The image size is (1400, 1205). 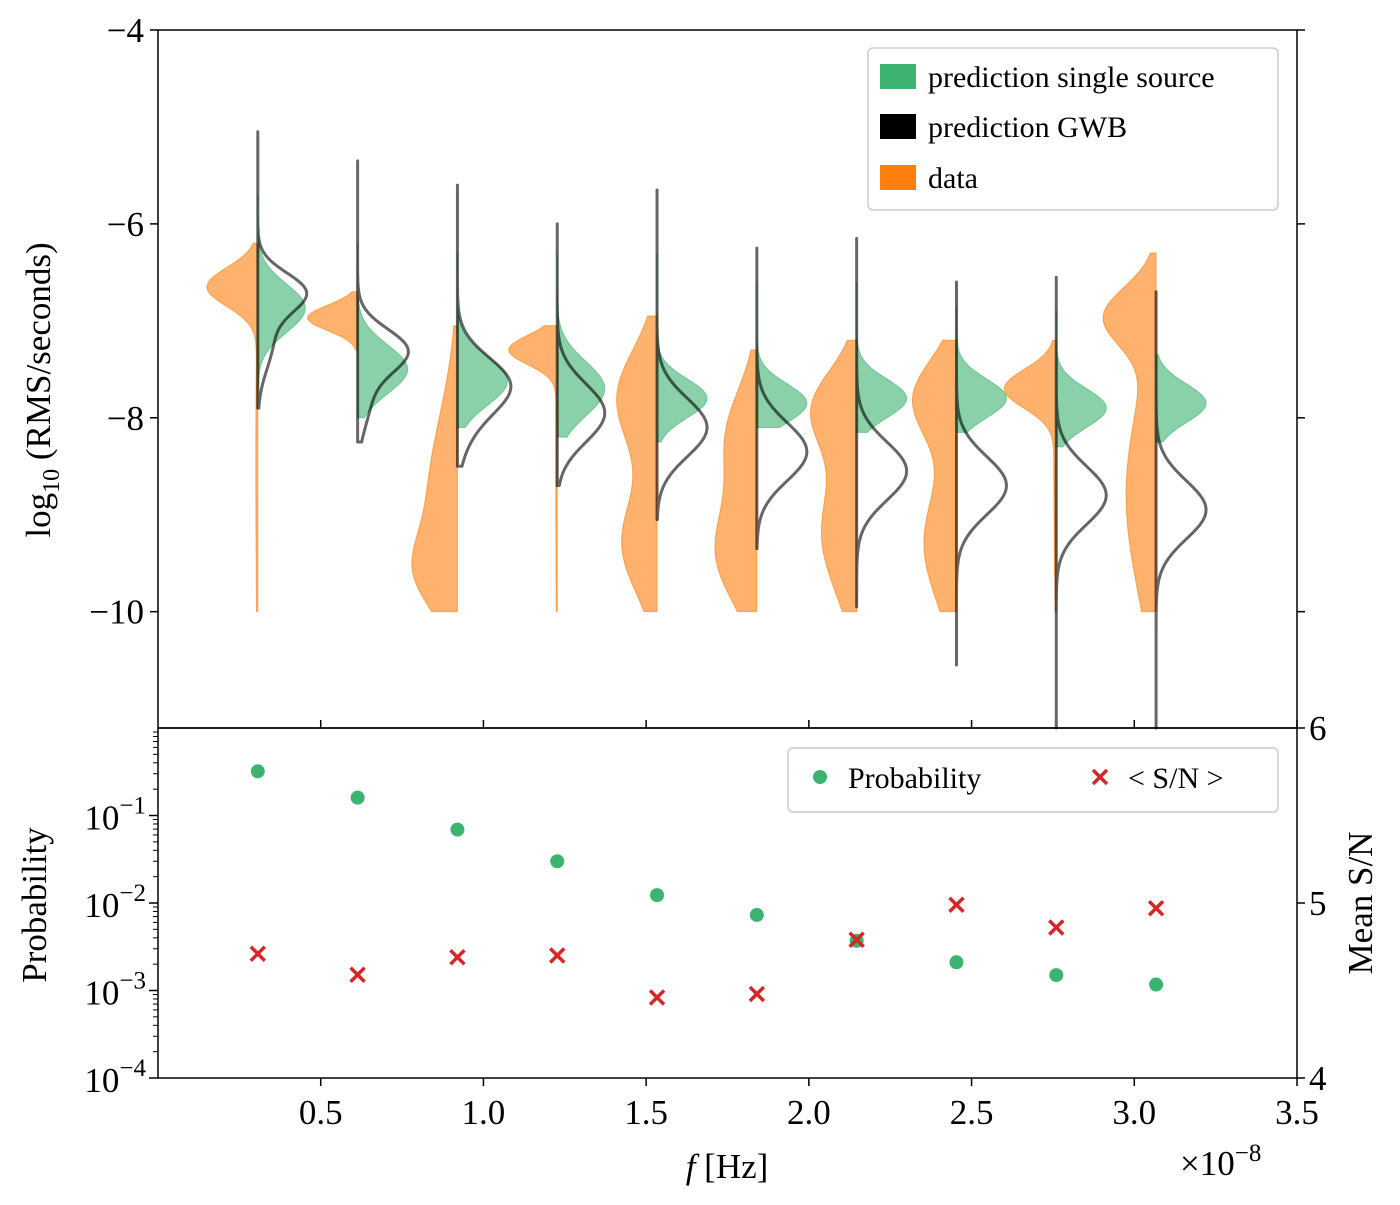 I want to click on bottom-panel-points, so click(x=707, y=885).